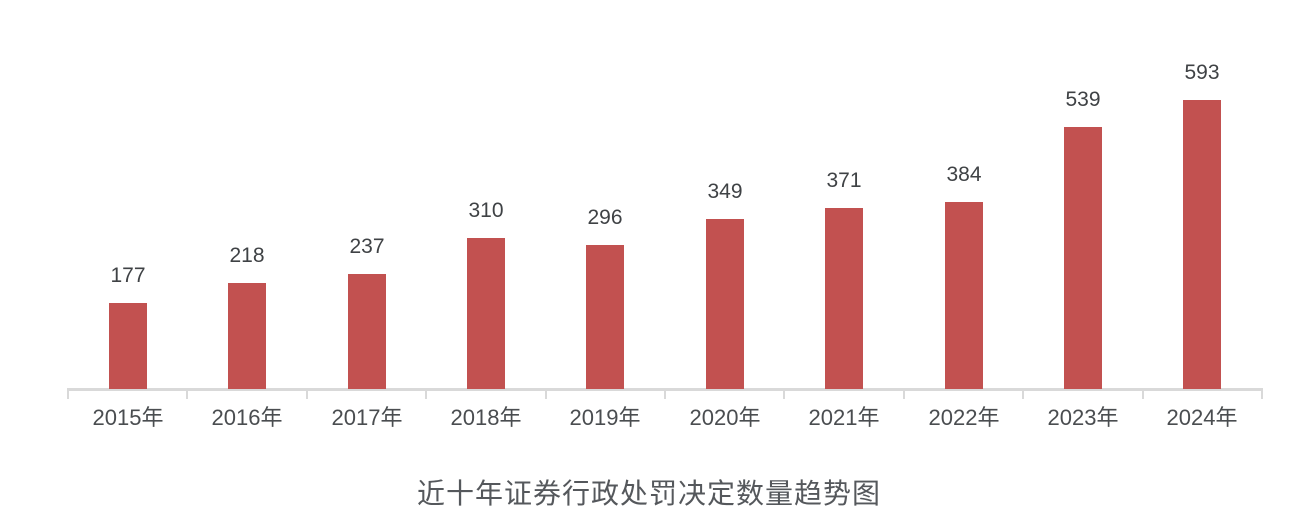 This screenshot has width=1310, height=519. What do you see at coordinates (367, 417) in the screenshot?
I see `x-axis-category-label: 2017年` at bounding box center [367, 417].